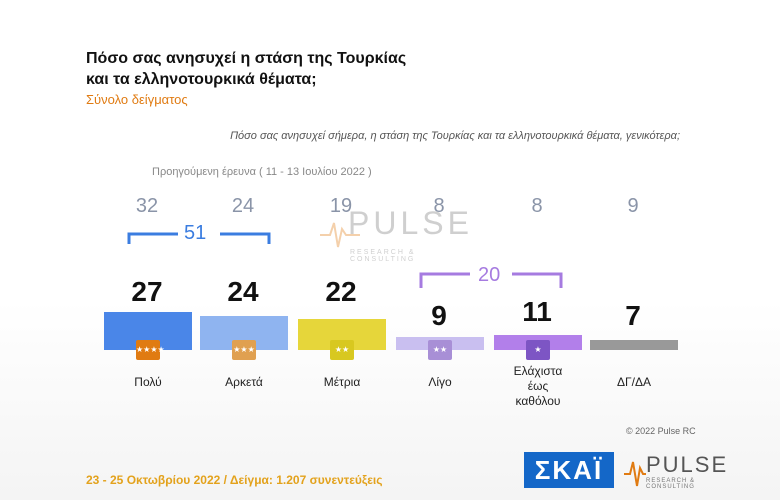 The height and width of the screenshot is (500, 780). What do you see at coordinates (243, 291) in the screenshot?
I see `data-label: 24` at bounding box center [243, 291].